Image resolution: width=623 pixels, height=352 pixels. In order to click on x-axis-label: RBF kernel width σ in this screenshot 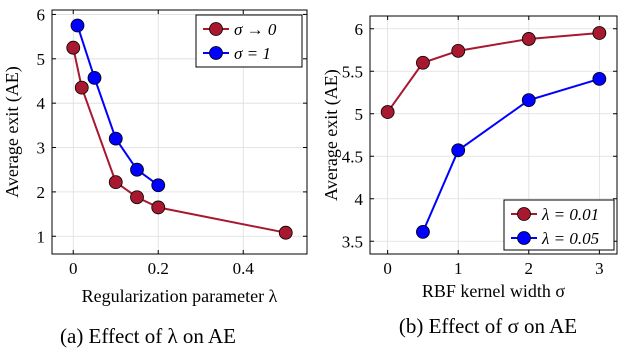, I will do `click(493, 291)`.